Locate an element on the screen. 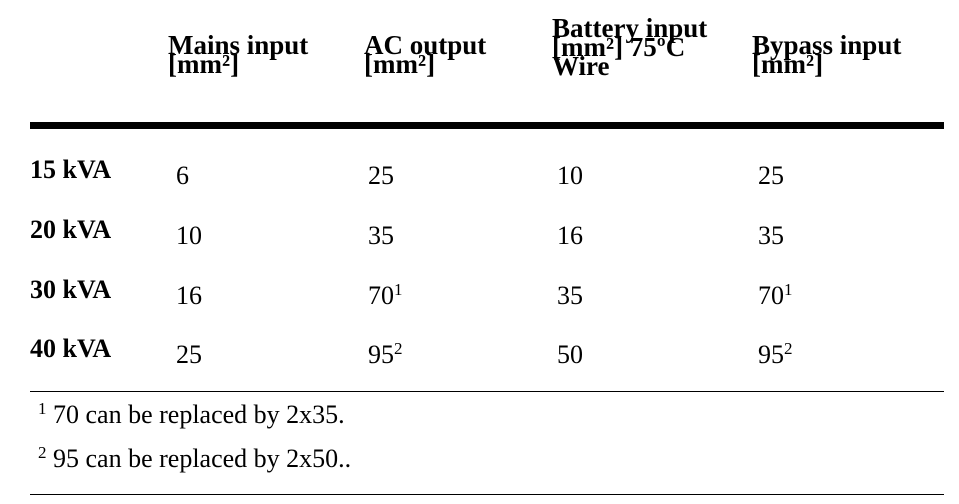 This screenshot has height=504, width=959. column-header-ac-output: AC output [mm²] is located at coordinates (425, 54).